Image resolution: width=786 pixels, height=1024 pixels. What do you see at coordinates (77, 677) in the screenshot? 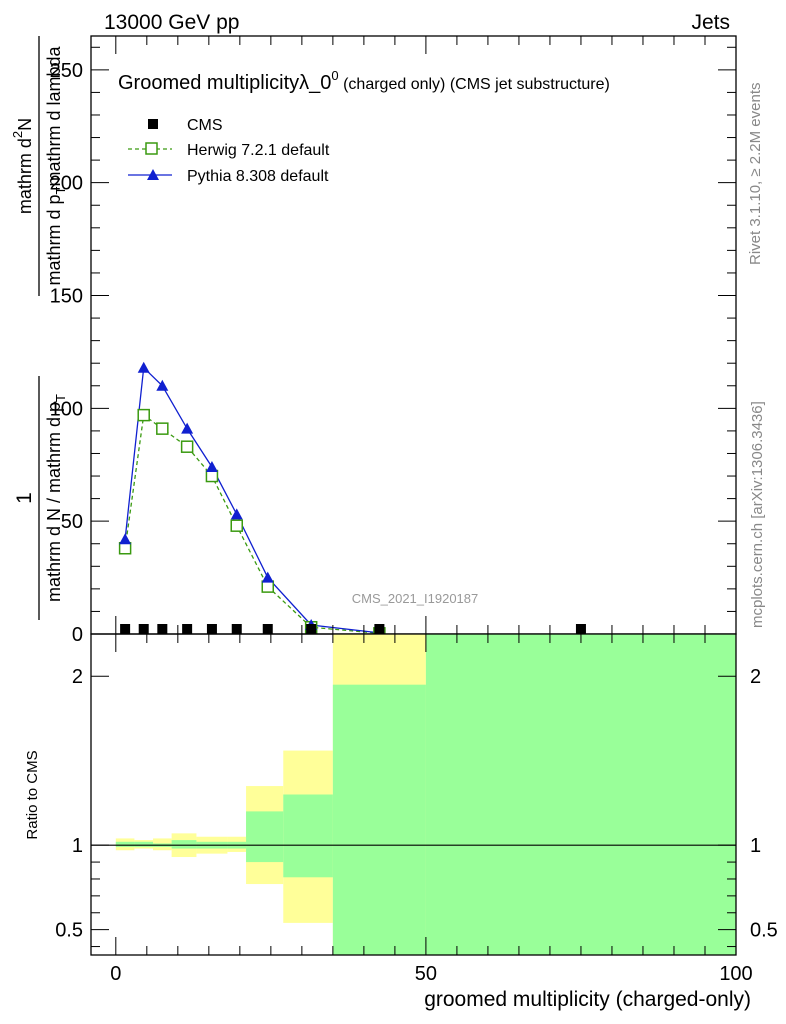
I see `ratio-y-tick-label-left: 2` at bounding box center [77, 677].